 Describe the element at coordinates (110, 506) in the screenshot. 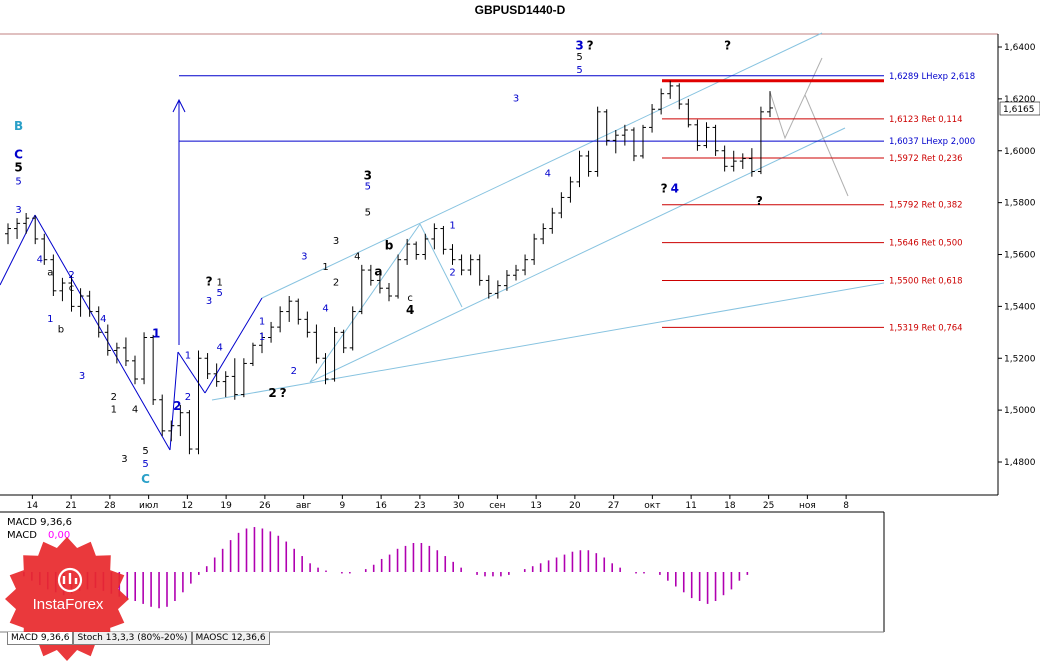

I see `x-tick-label: 28` at that location.